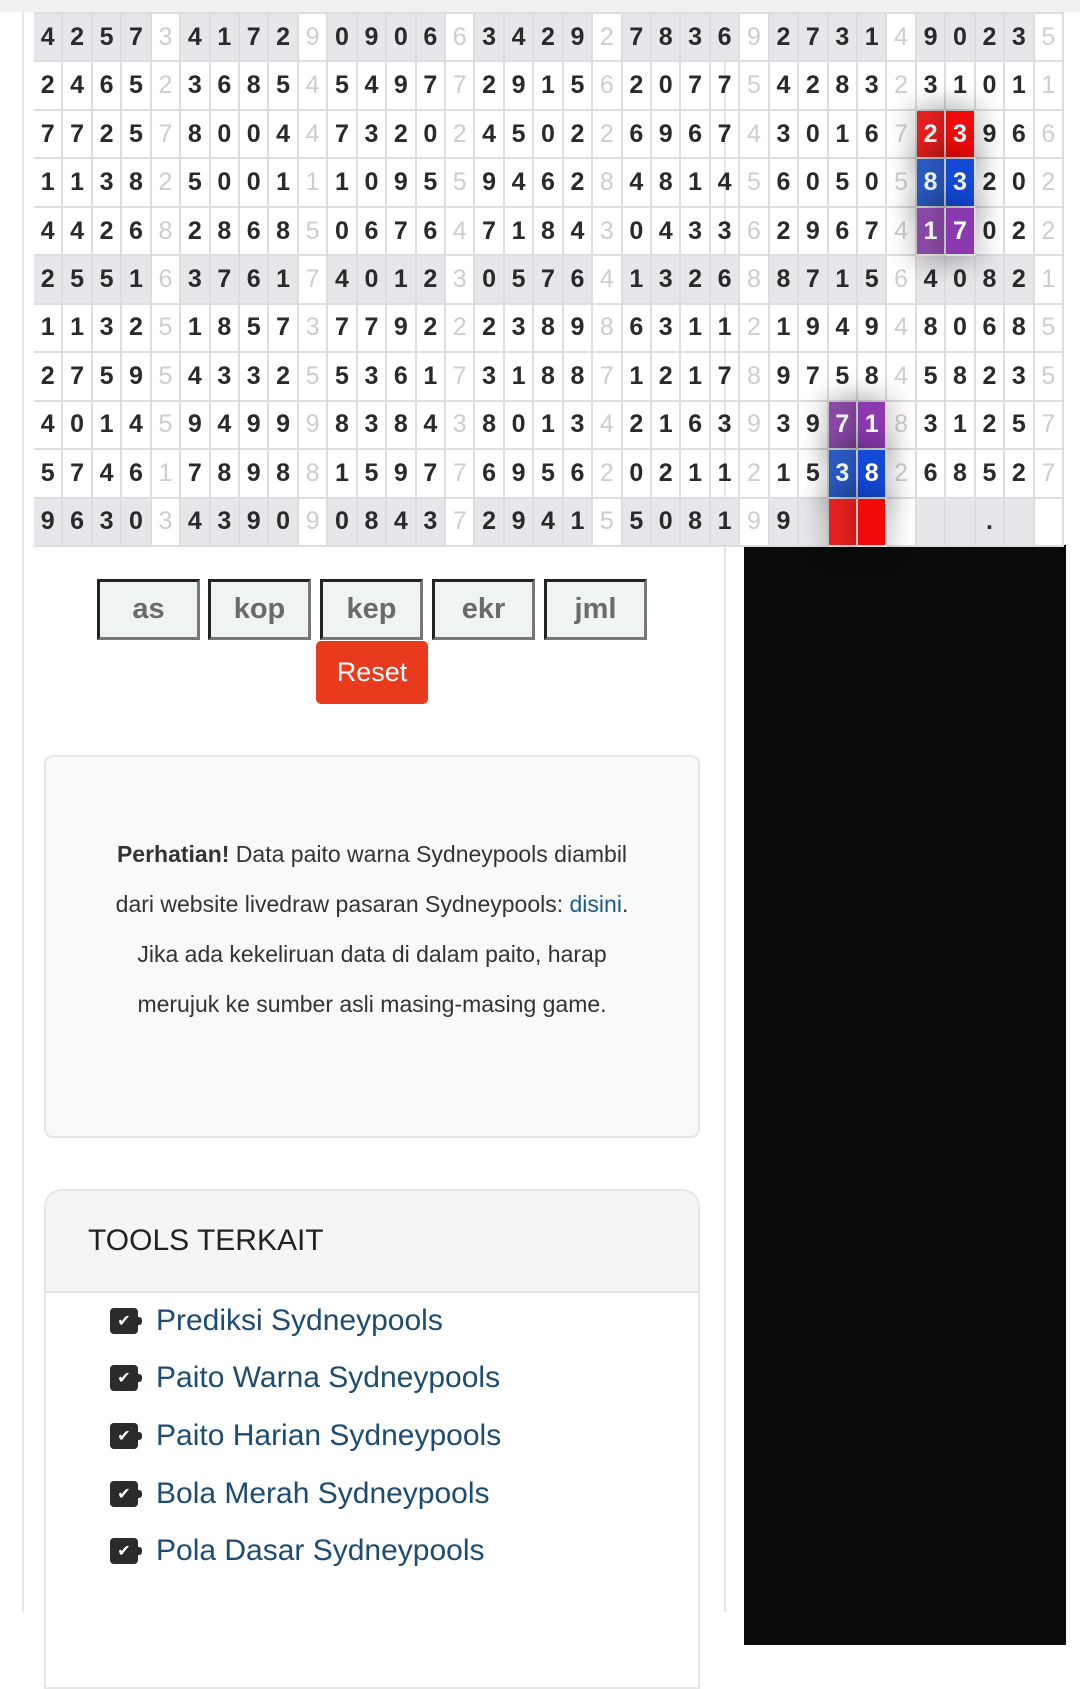 This screenshot has width=1080, height=1689. I want to click on tools-link-label: Paito Harian Sydneypools, so click(329, 1435).